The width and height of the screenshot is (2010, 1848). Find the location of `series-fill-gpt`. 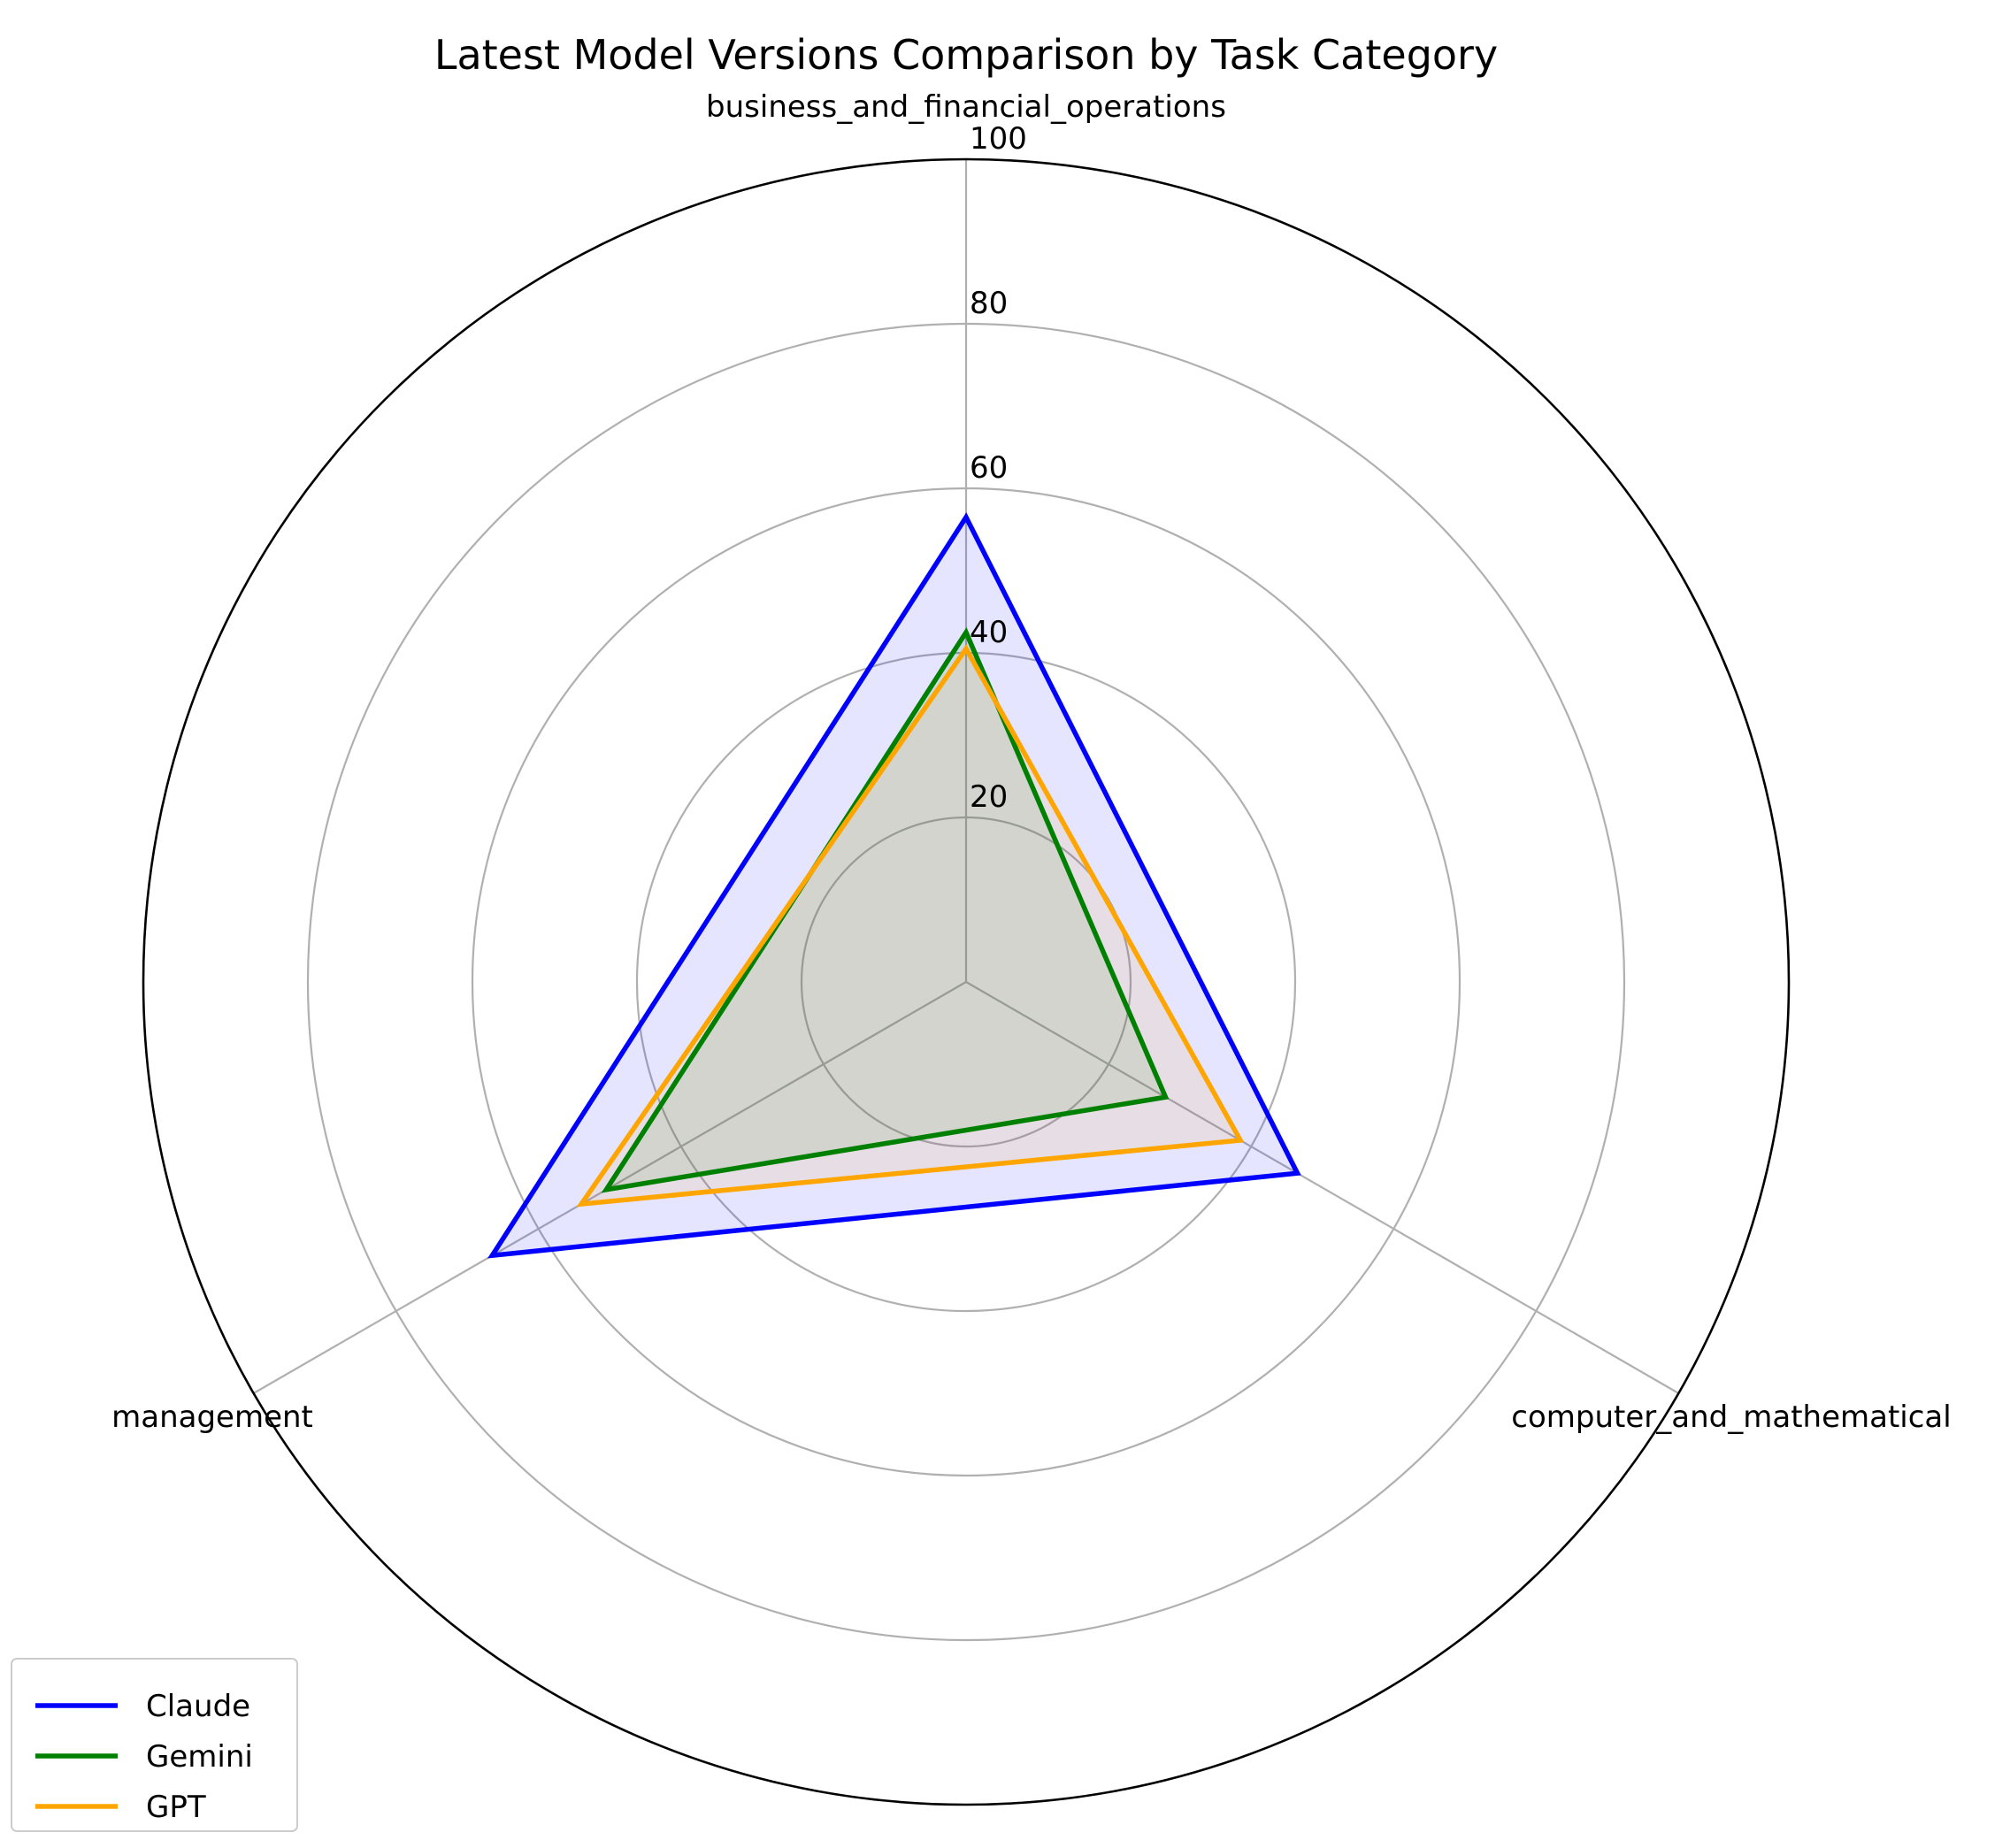

series-fill-gpt is located at coordinates (911, 926).